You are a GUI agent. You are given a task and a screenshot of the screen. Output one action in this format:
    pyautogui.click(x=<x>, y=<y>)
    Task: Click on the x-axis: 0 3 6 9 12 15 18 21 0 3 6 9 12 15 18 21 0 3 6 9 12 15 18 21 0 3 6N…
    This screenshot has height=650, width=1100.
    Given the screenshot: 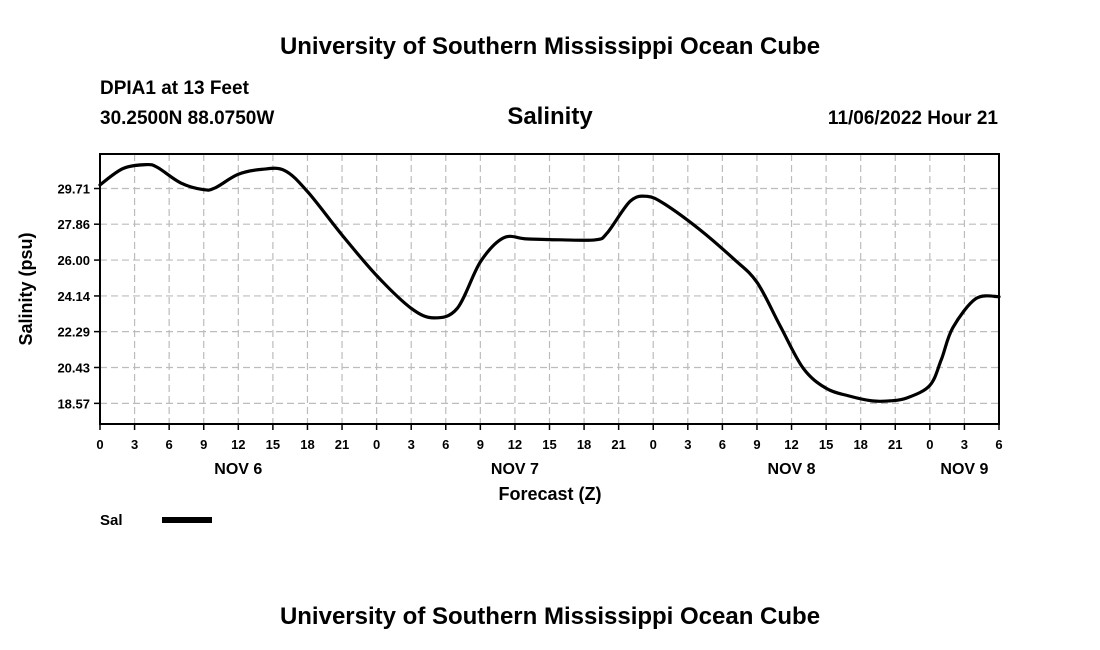 What is the action you would take?
    pyautogui.click(x=549, y=451)
    